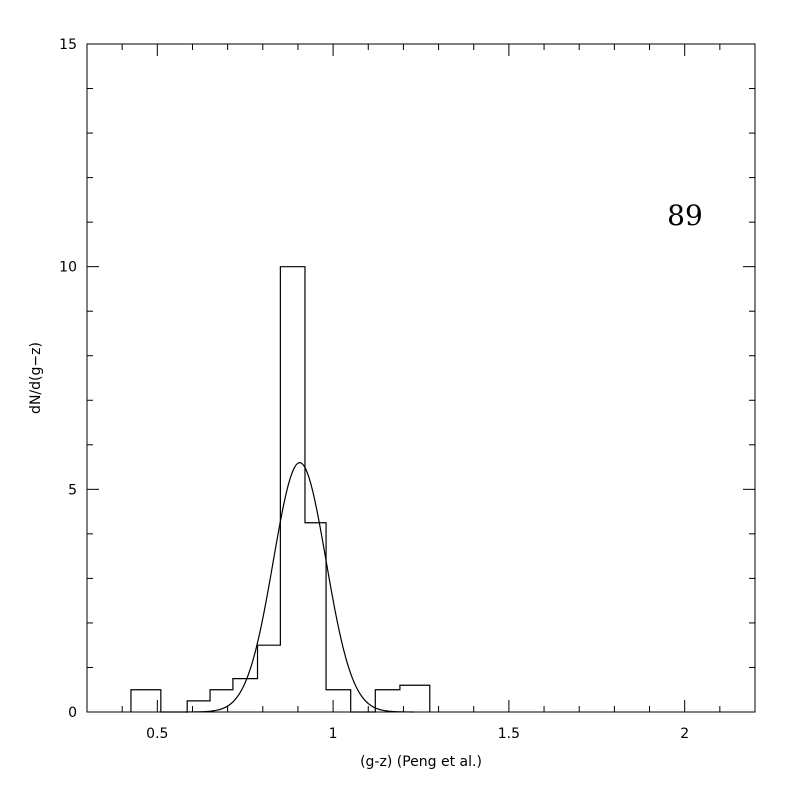  What do you see at coordinates (333, 734) in the screenshot?
I see `x-tick-label: 1` at bounding box center [333, 734].